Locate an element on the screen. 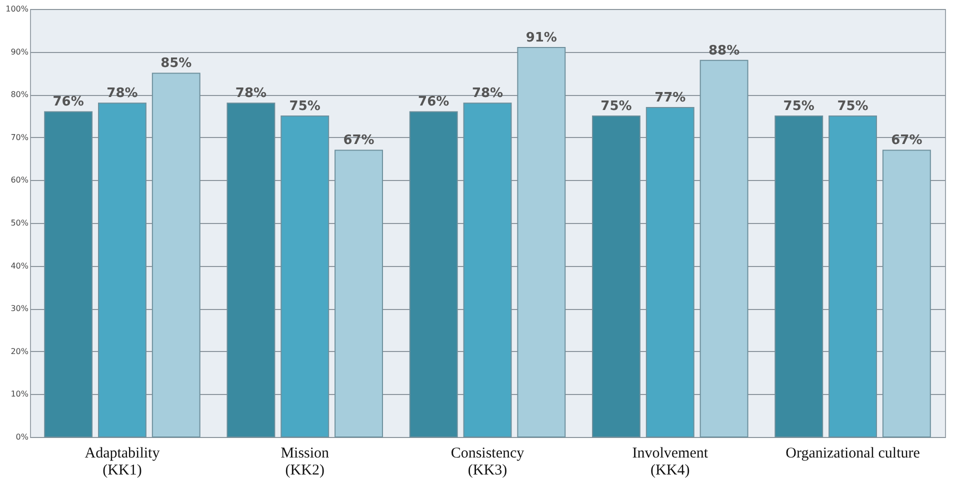 The image size is (967, 493). y-tick-label: 100% is located at coordinates (17, 9).